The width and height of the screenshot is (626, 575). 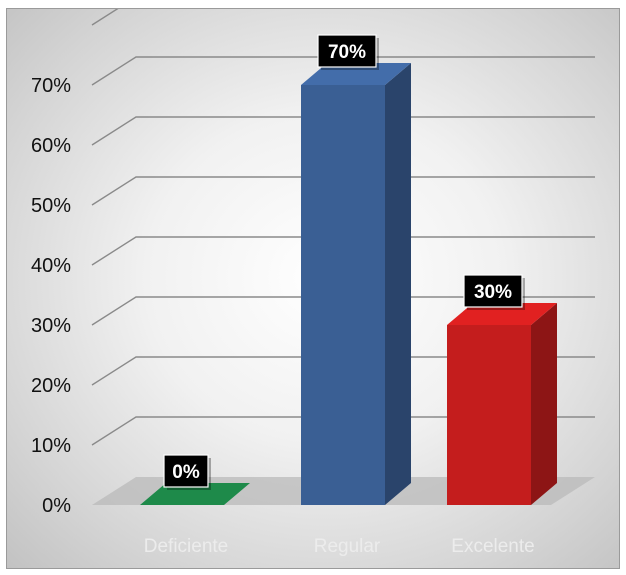 I want to click on data-label-text: 70%, so click(x=347, y=52).